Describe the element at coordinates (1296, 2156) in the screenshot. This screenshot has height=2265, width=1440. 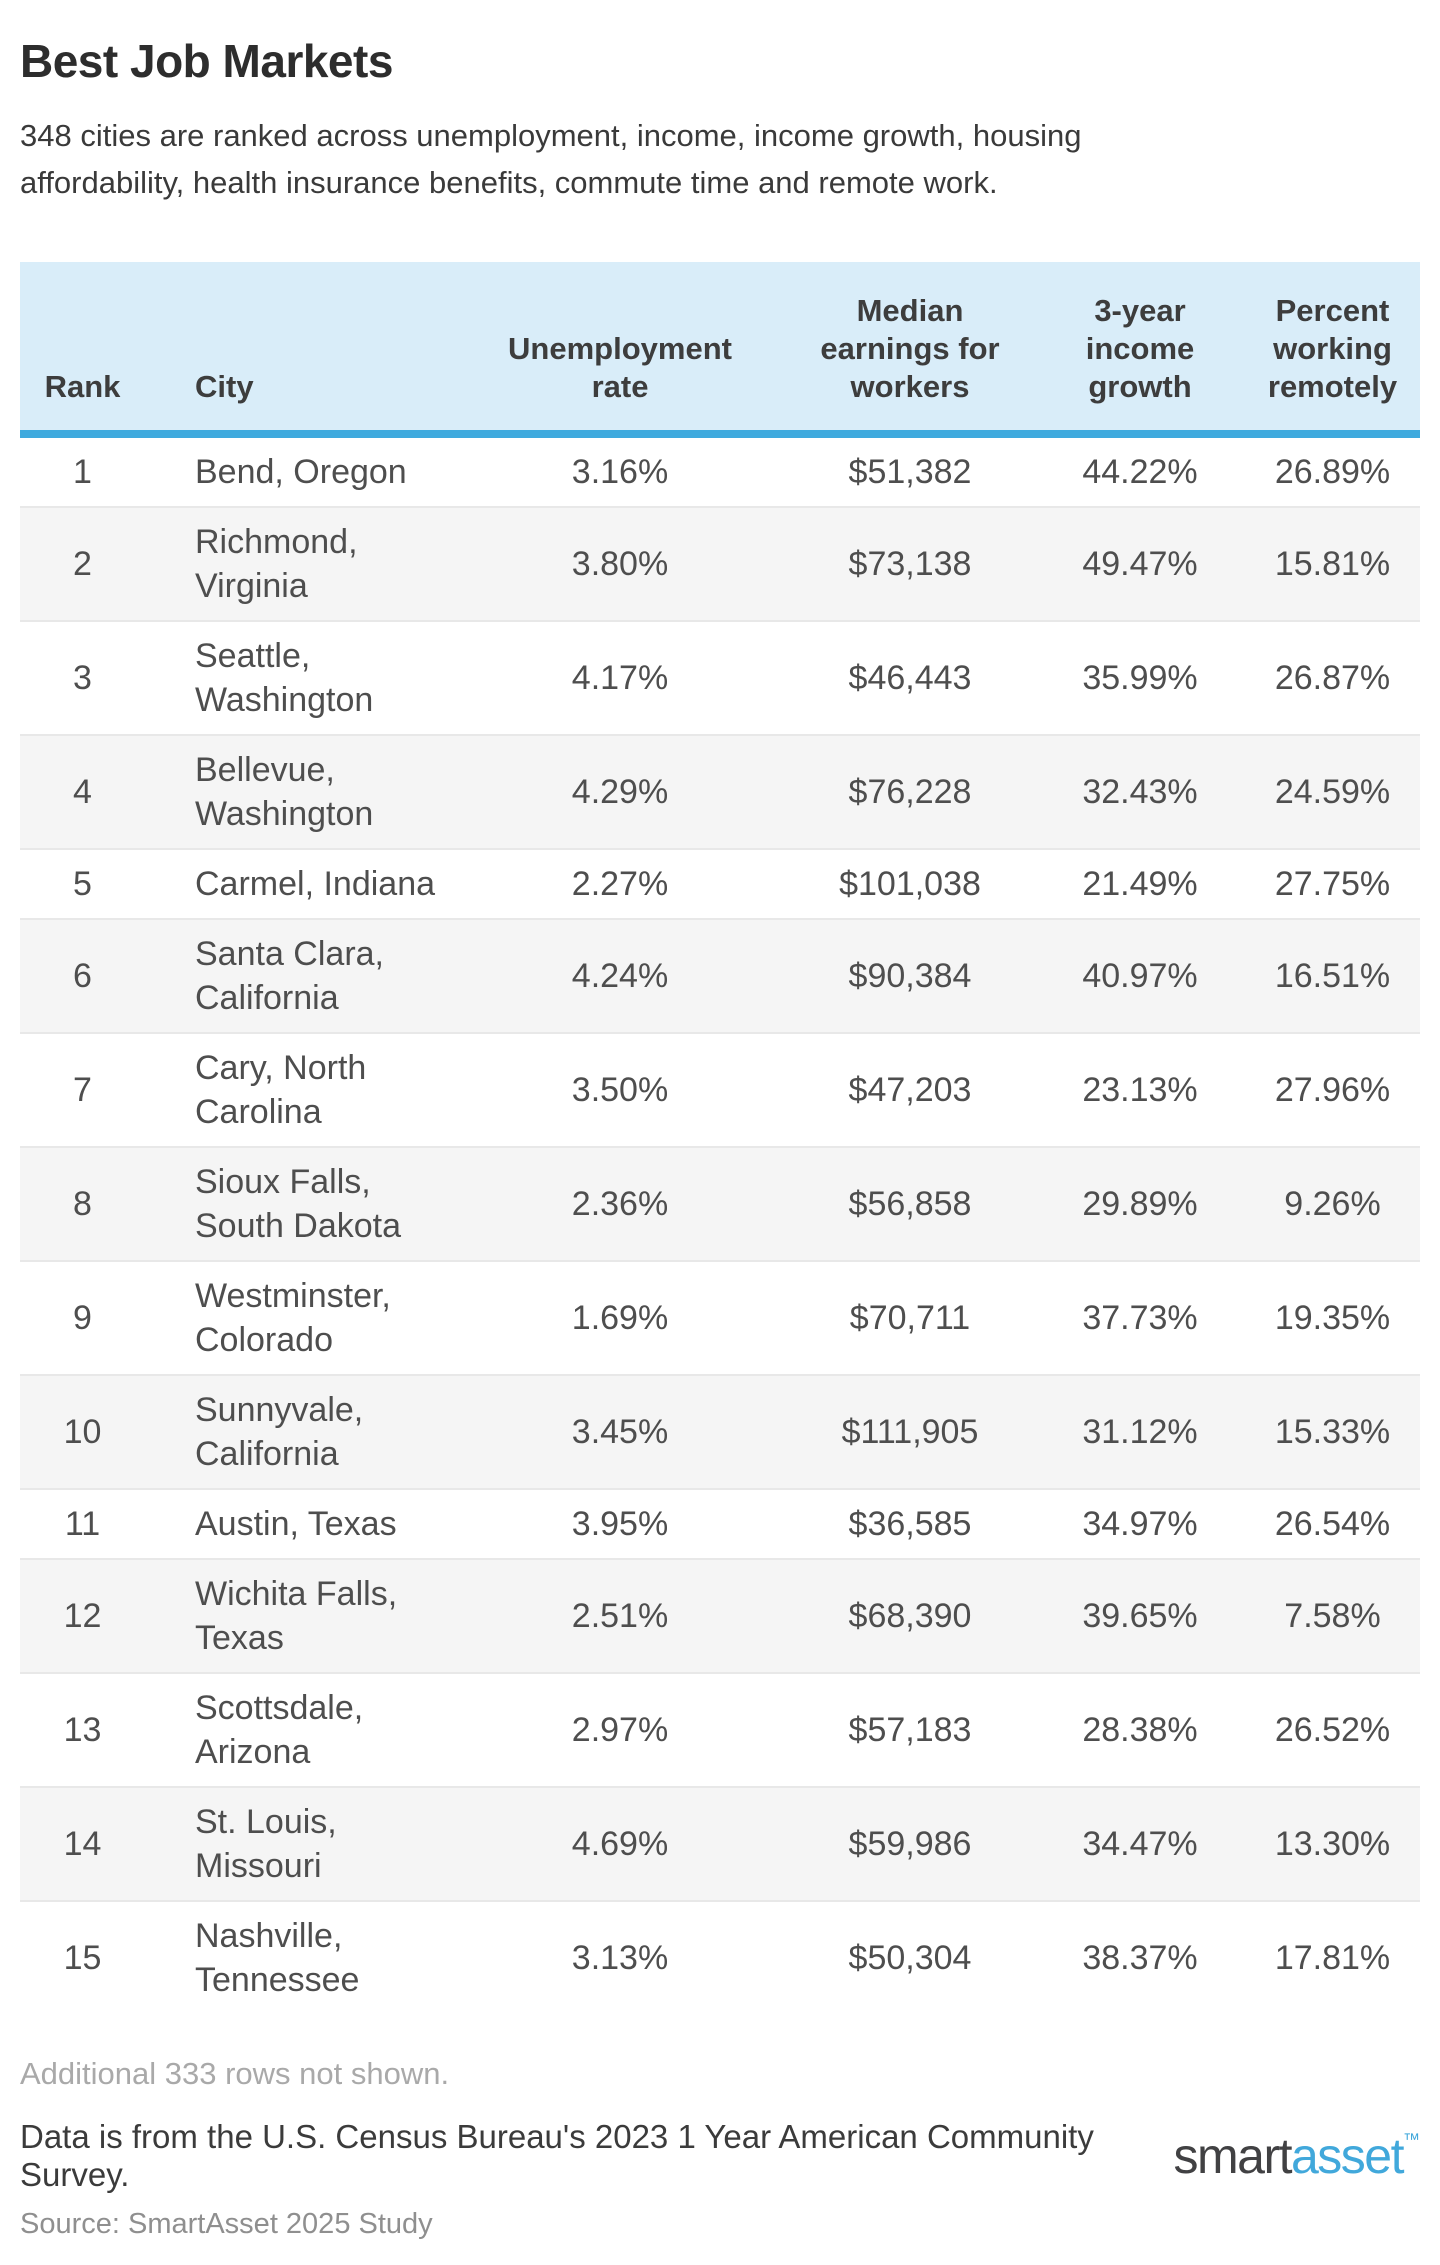
I see `smartasset-logo: smartasset™` at that location.